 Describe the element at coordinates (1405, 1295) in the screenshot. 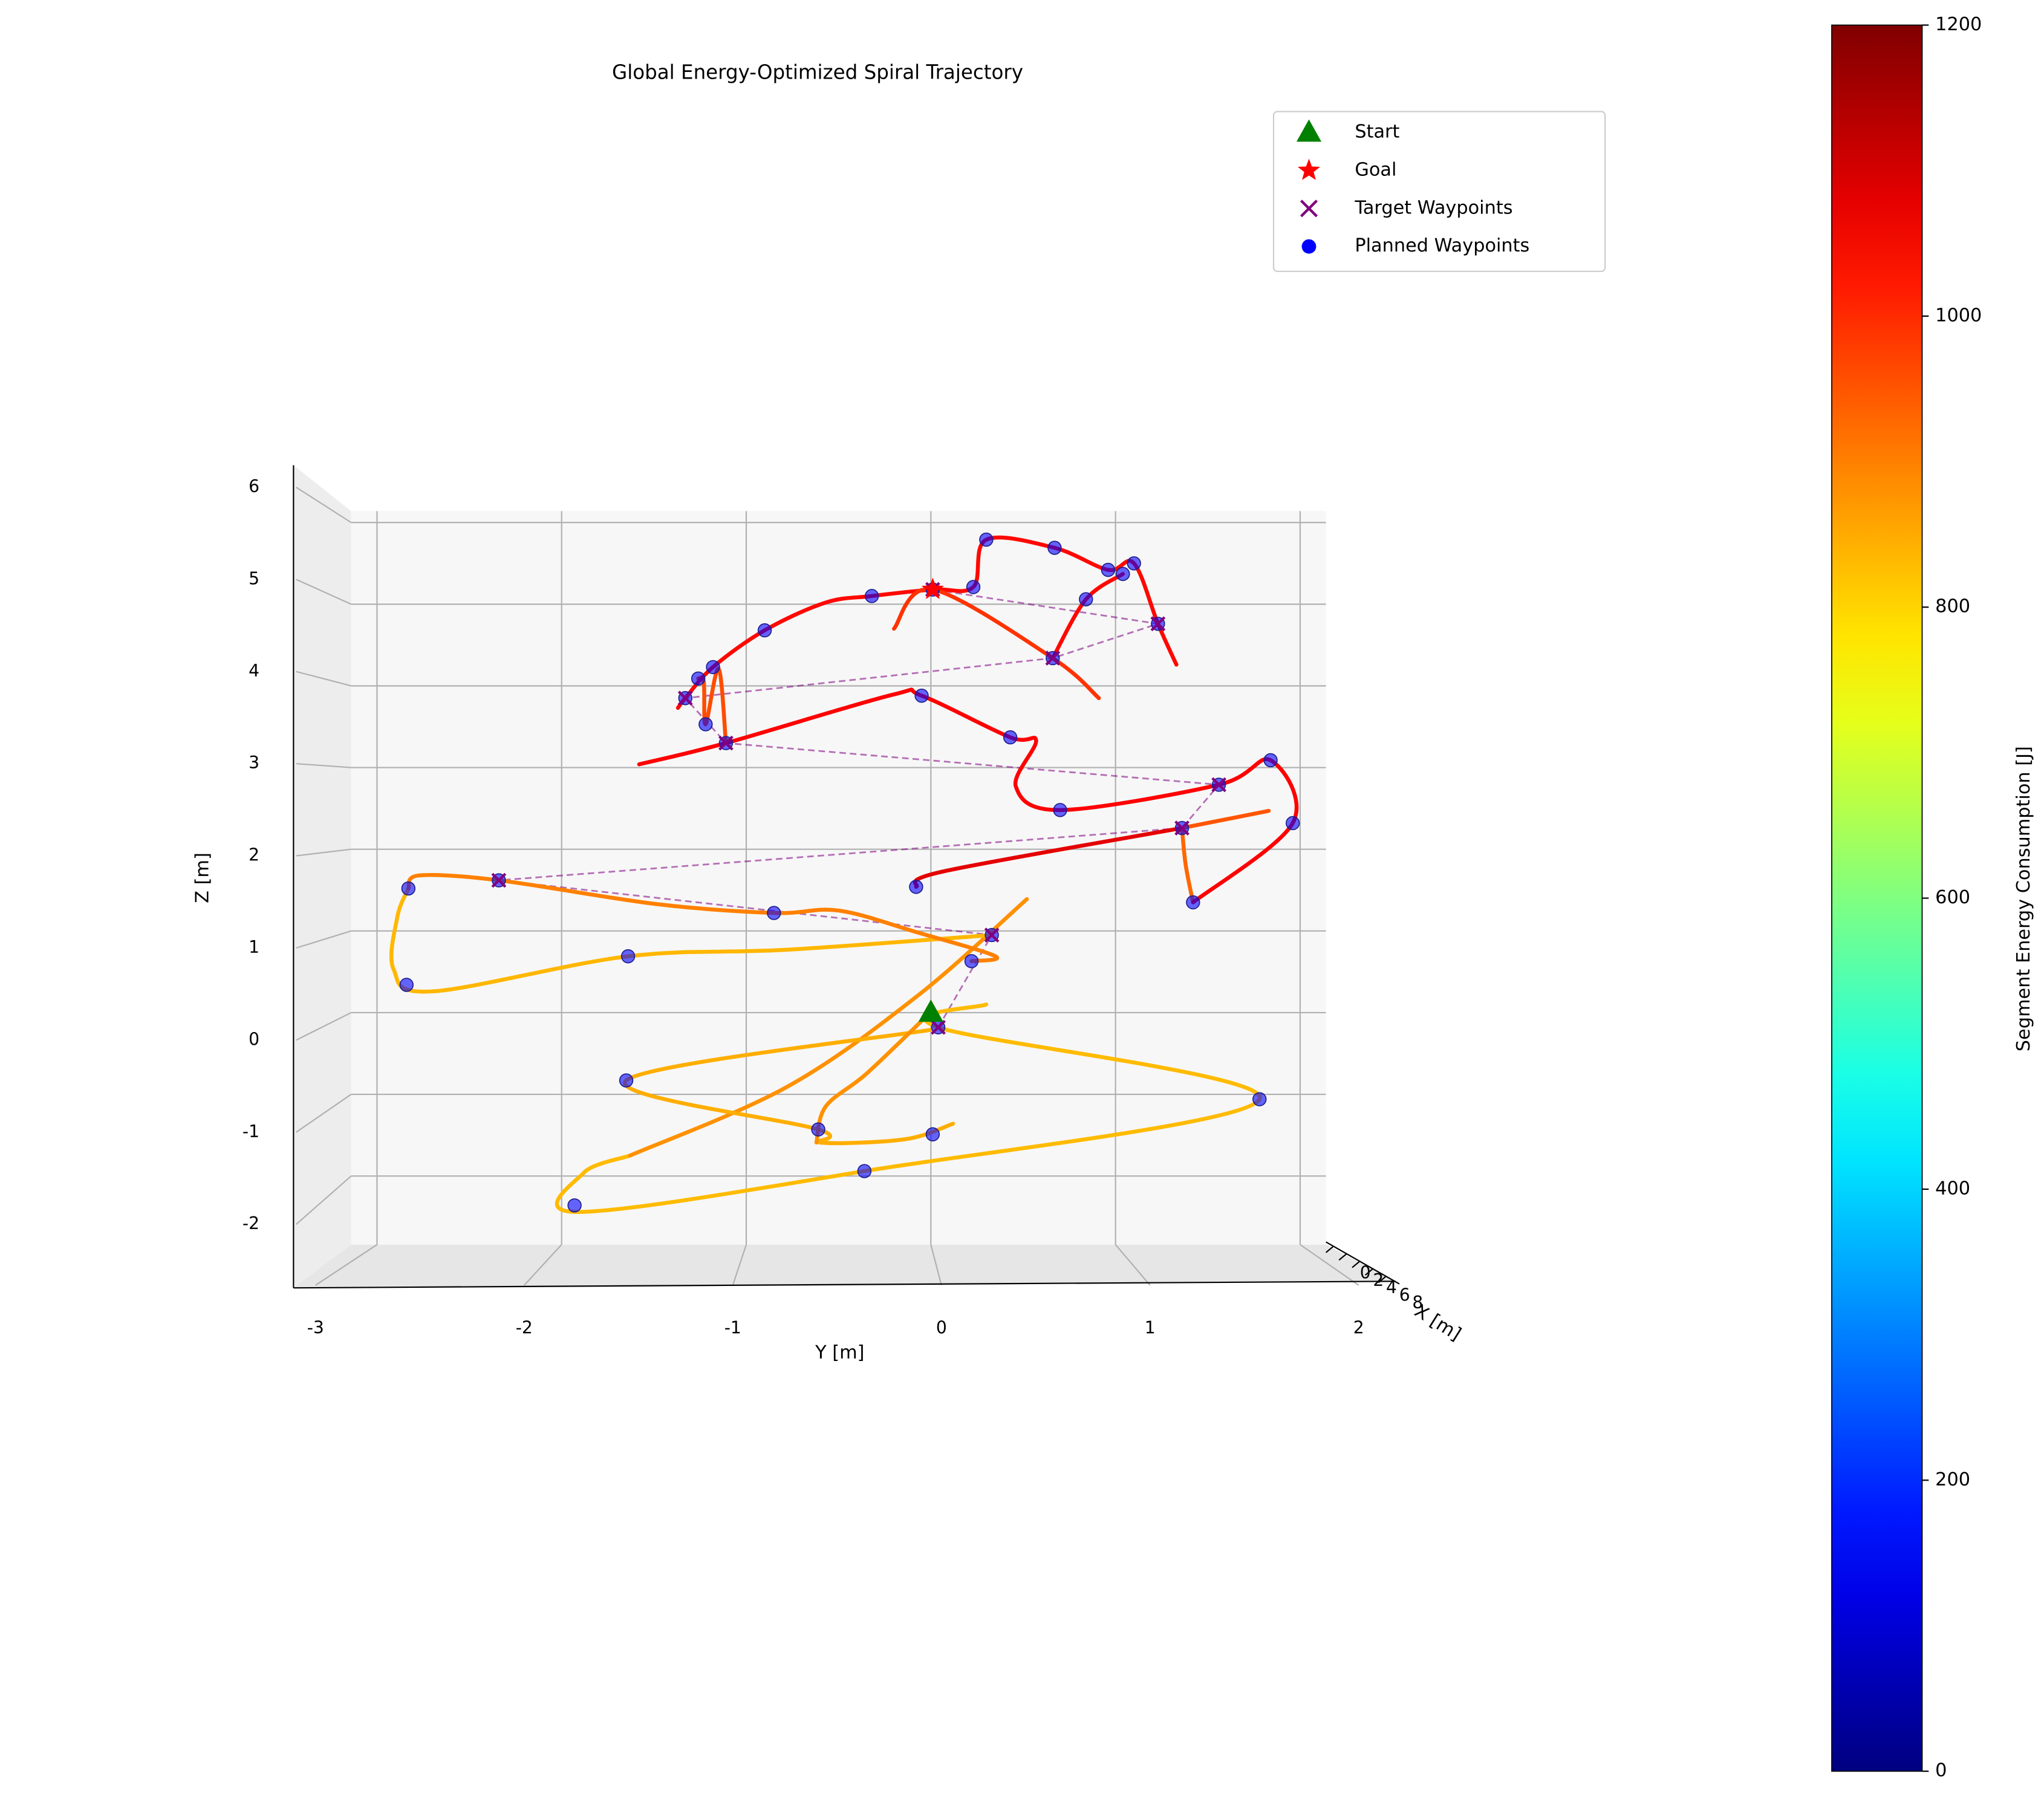

I see `x-tick-label: 6` at that location.